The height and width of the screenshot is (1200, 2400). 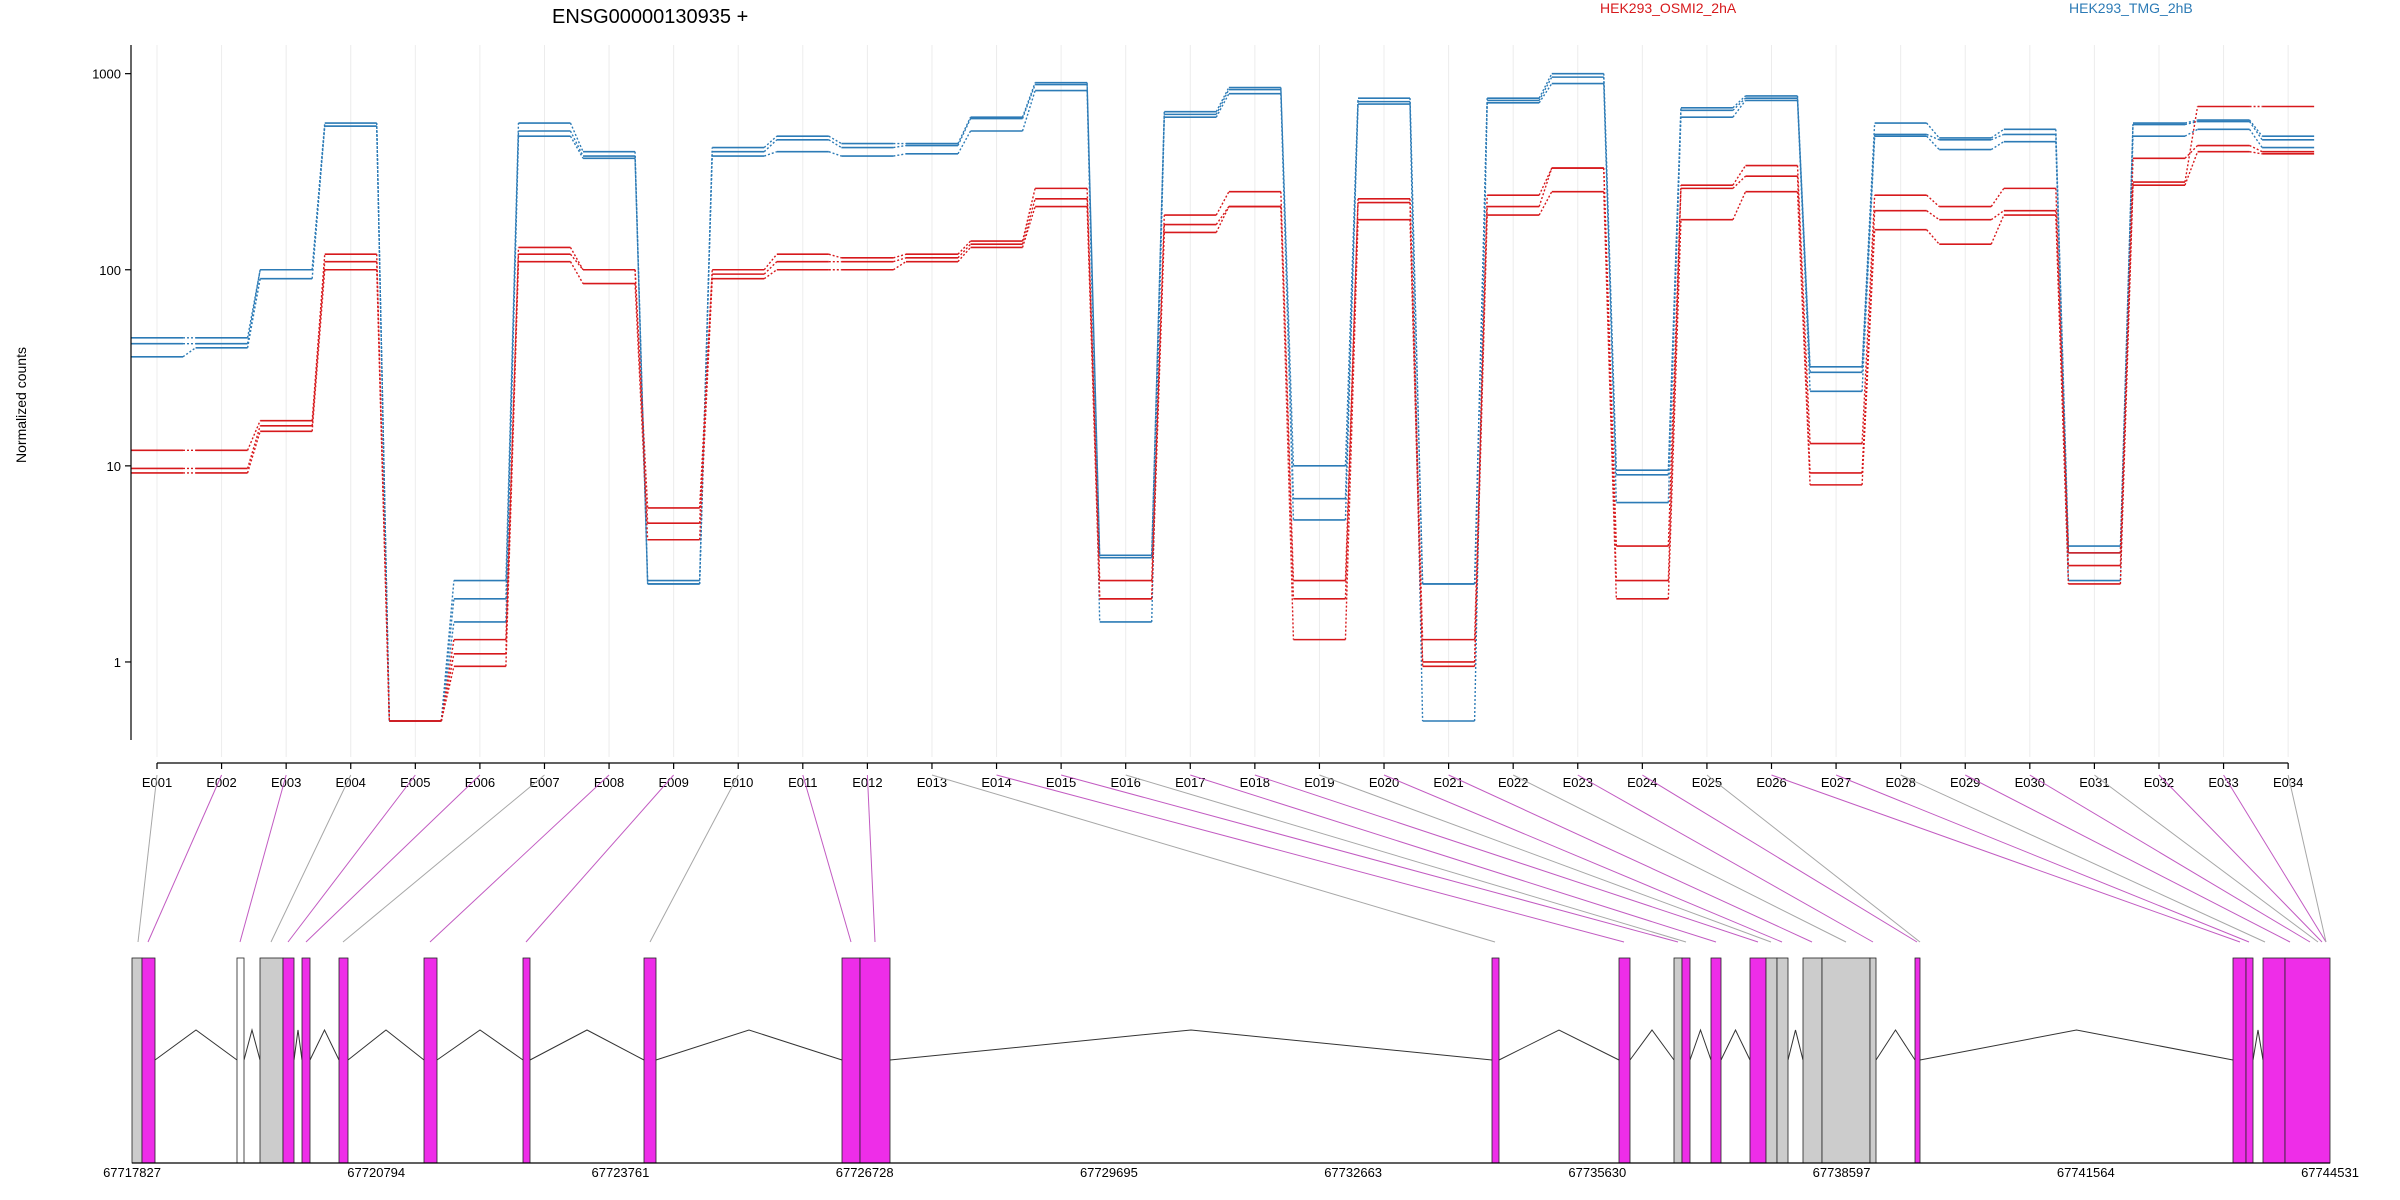 What do you see at coordinates (650, 17) in the screenshot?
I see `chart-title: ENSG00000130935 +` at bounding box center [650, 17].